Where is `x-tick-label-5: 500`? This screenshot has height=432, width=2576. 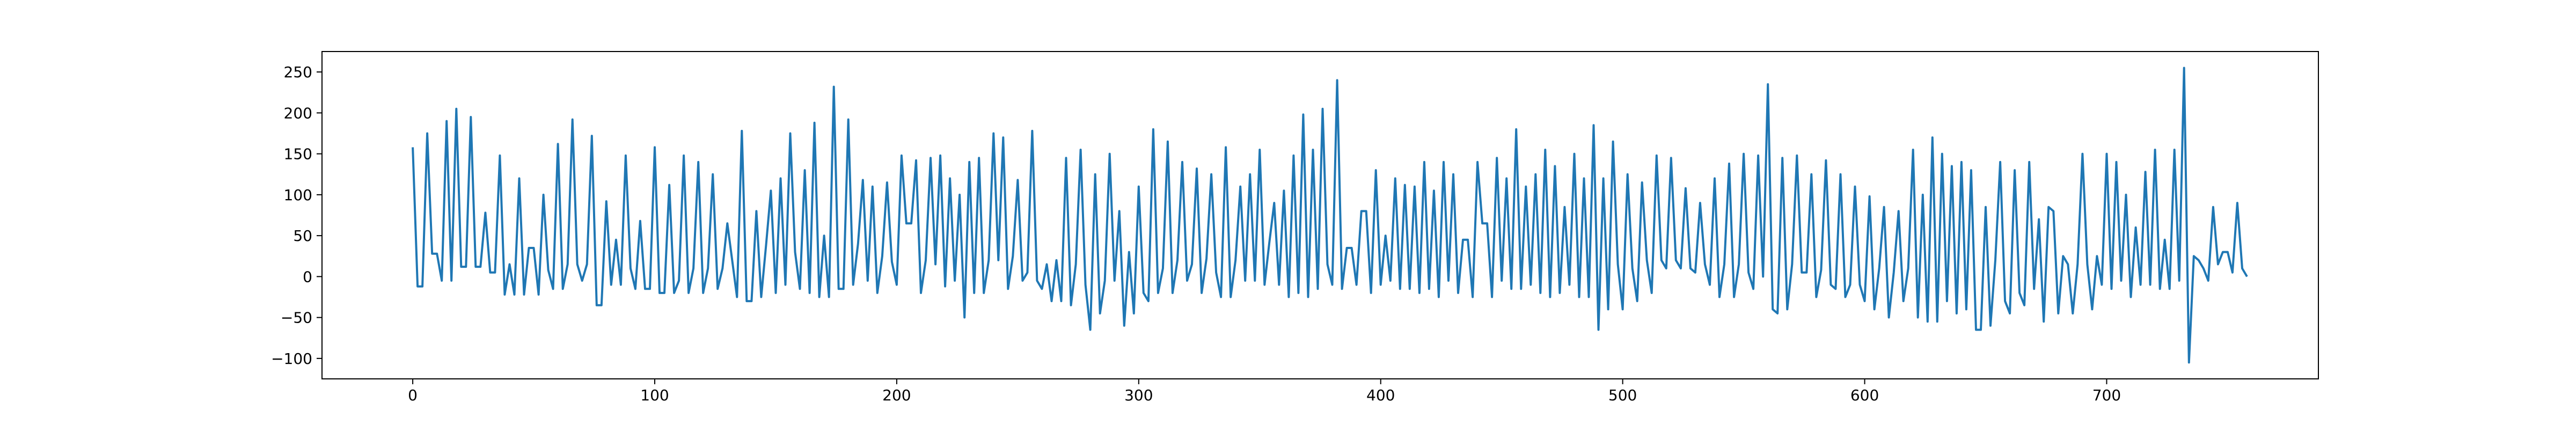 x-tick-label-5: 500 is located at coordinates (1622, 395).